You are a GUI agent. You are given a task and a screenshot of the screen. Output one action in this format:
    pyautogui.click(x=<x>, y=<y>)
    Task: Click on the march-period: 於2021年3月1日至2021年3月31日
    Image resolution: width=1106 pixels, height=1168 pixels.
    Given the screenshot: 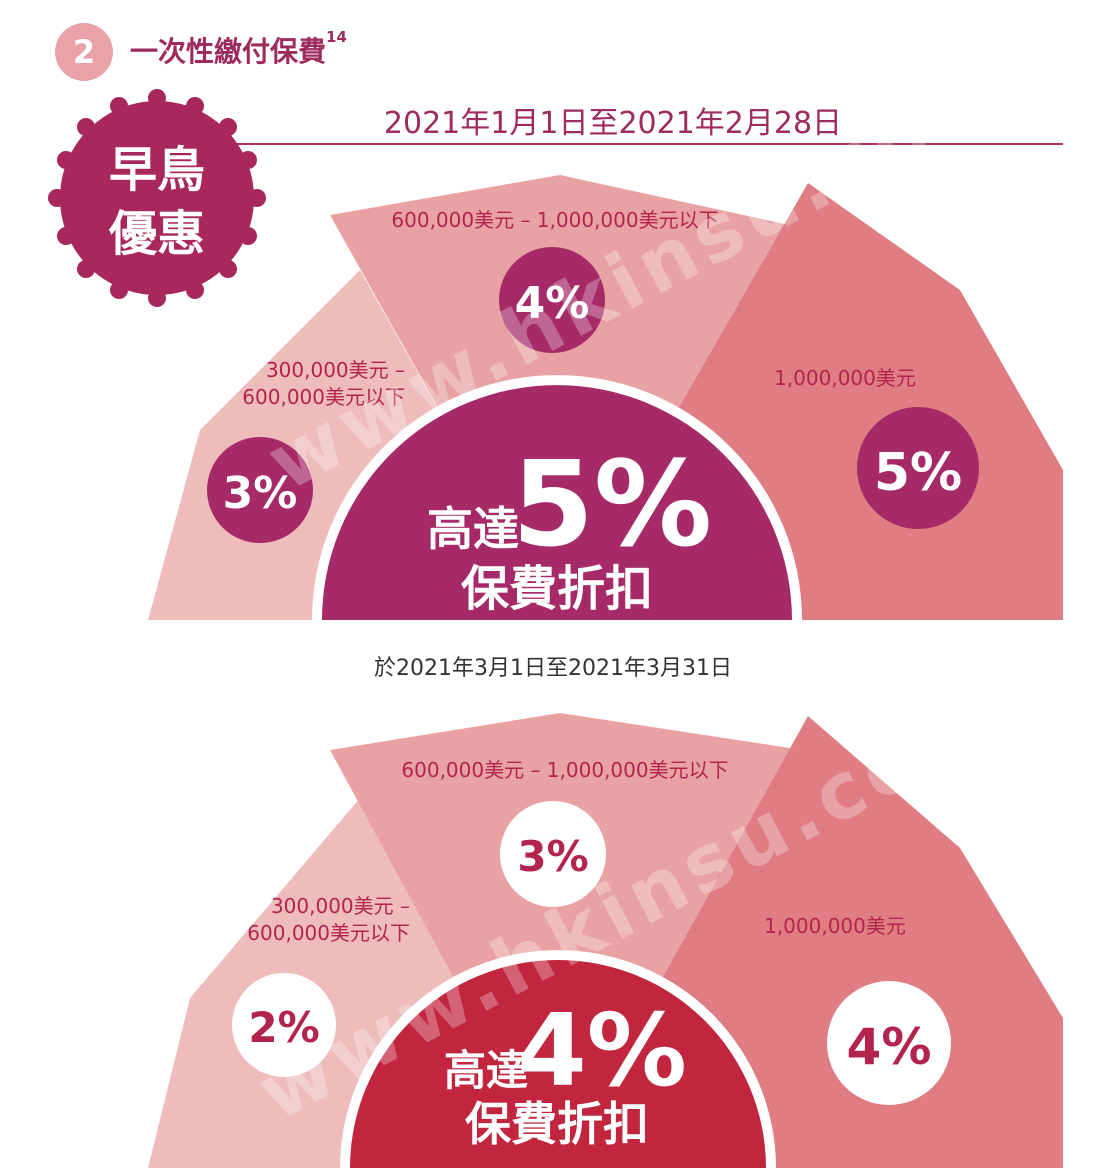 What is the action you would take?
    pyautogui.click(x=553, y=668)
    